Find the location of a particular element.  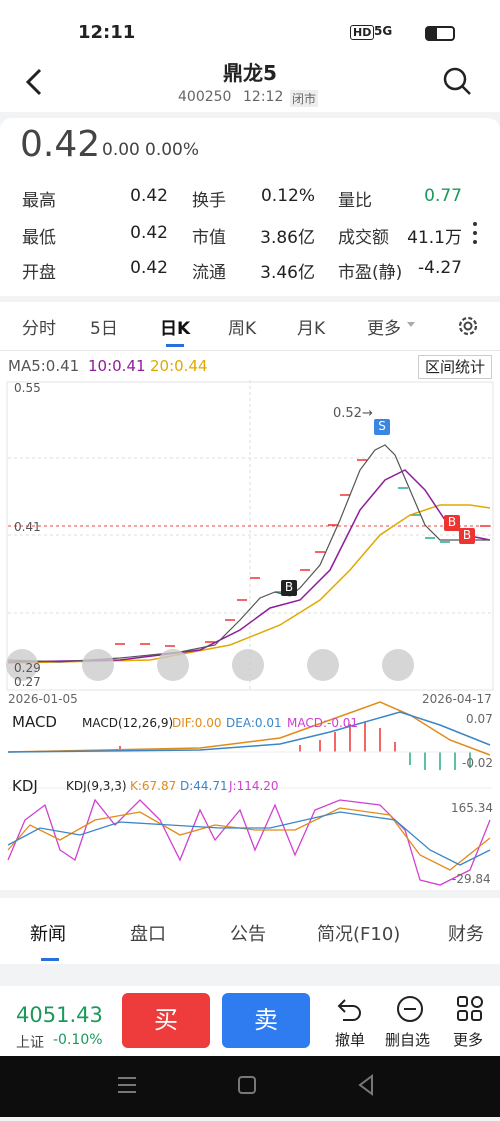

ma20-legend: 20:0.44 is located at coordinates (179, 366).